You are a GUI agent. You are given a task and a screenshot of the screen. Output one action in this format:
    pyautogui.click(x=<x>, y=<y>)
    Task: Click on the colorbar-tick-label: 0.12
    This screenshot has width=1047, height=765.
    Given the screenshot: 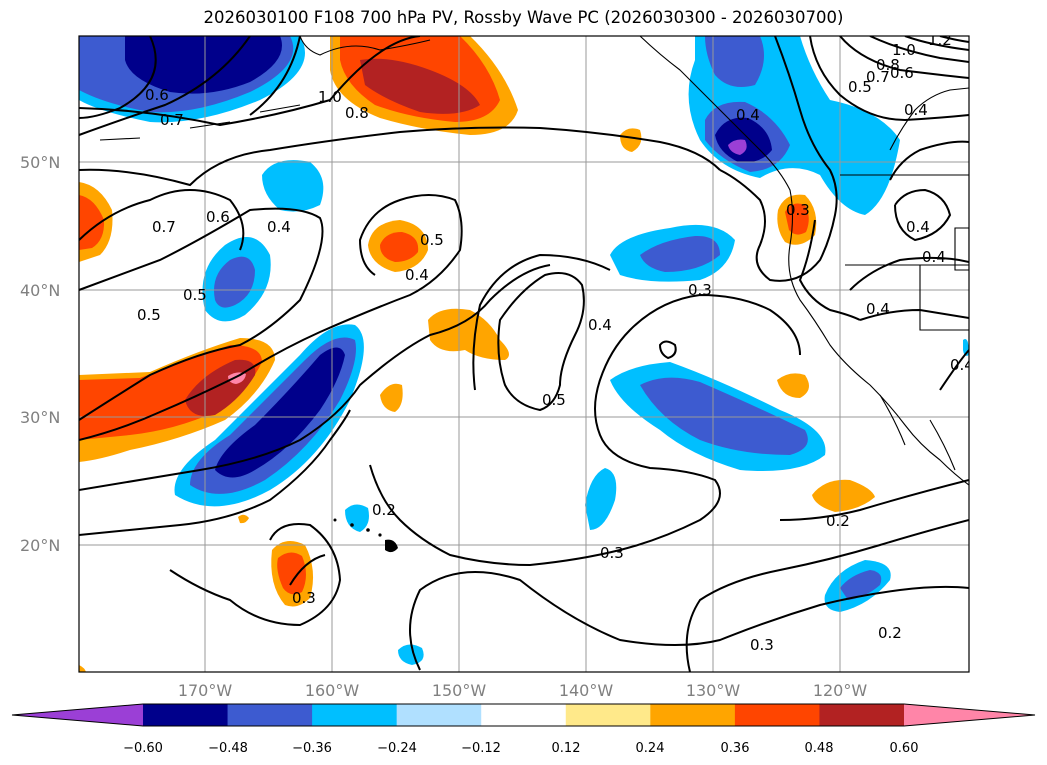 What is the action you would take?
    pyautogui.click(x=566, y=748)
    